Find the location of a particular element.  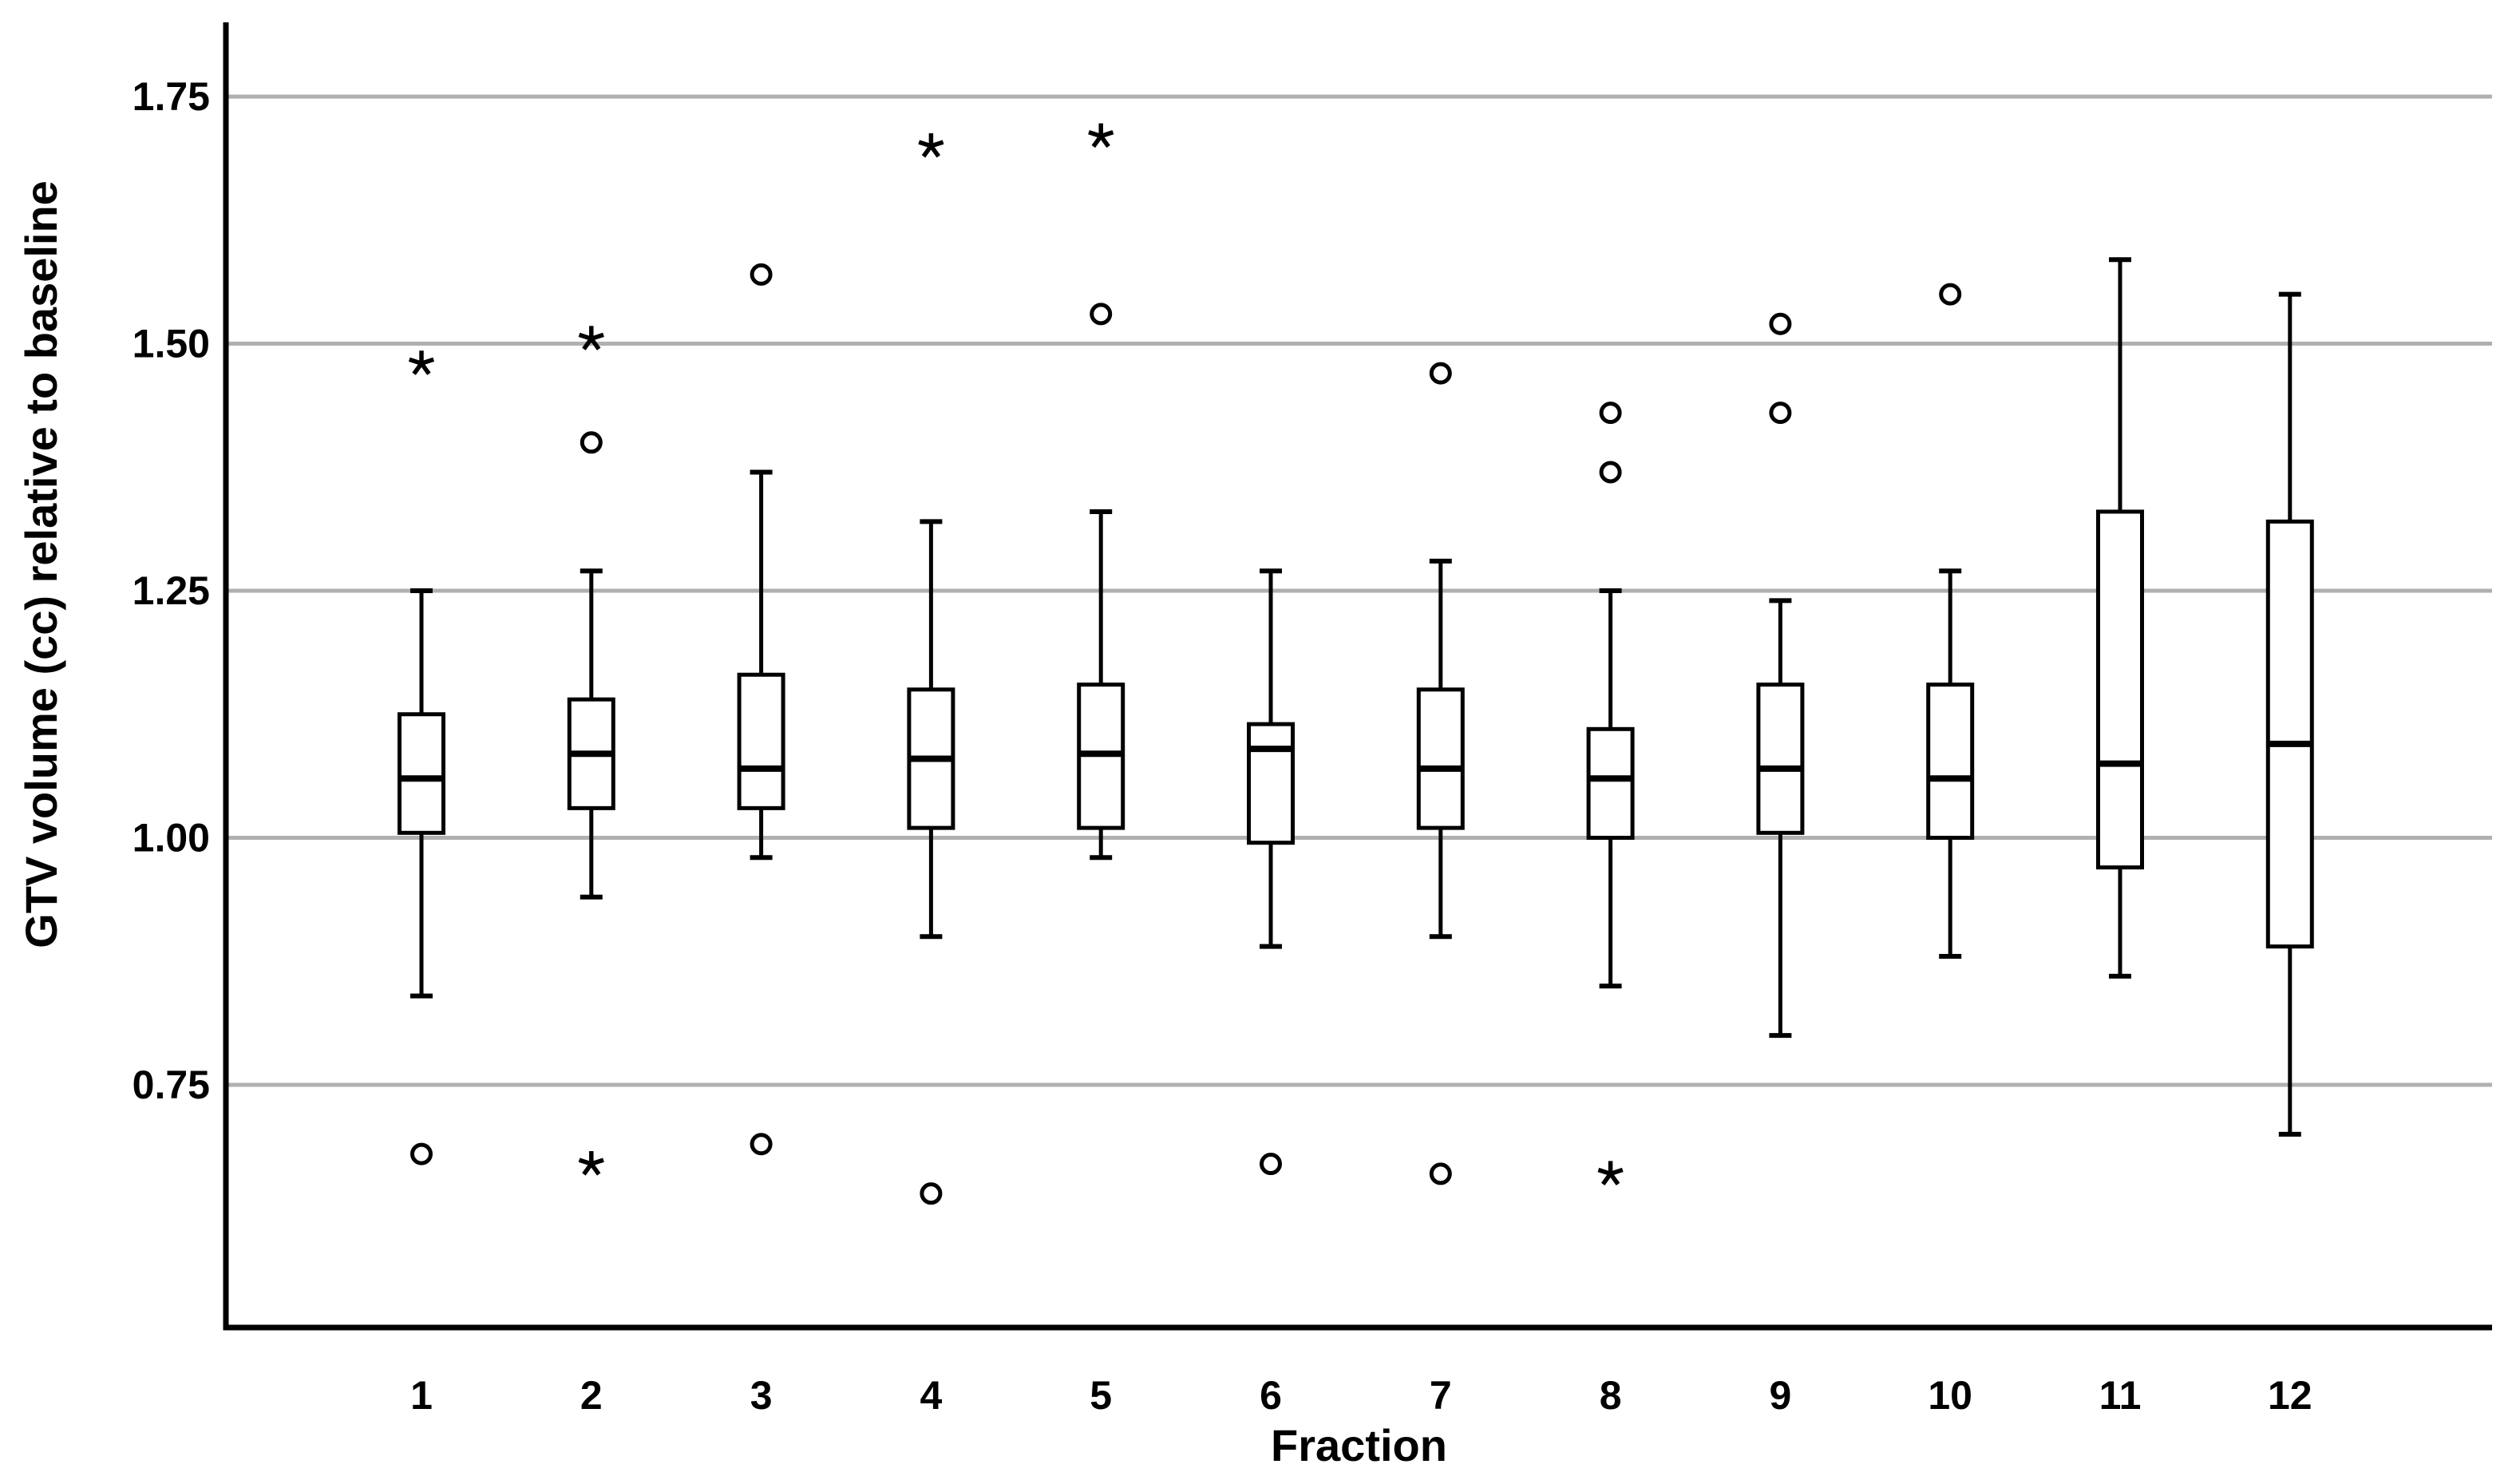

x-tick-label-11: 11 is located at coordinates (2120, 1395).